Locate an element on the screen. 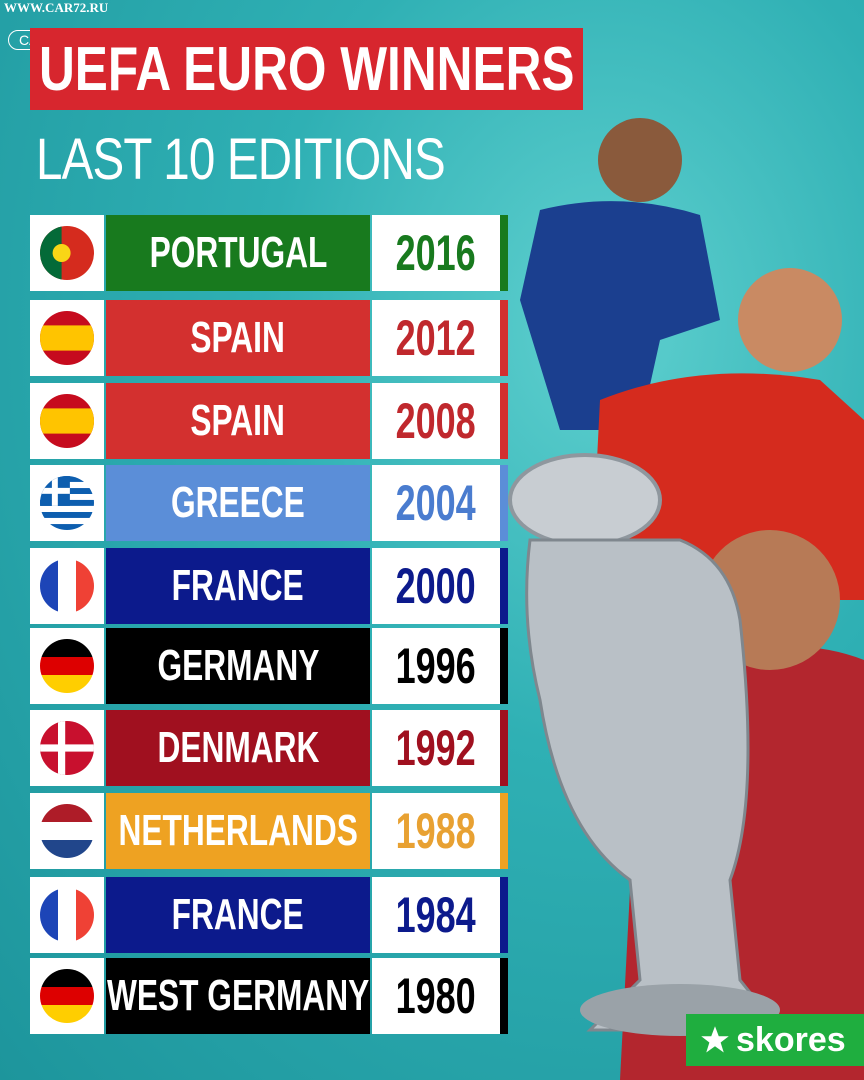 The image size is (864, 1080). year-cell: 2016 is located at coordinates (436, 253).